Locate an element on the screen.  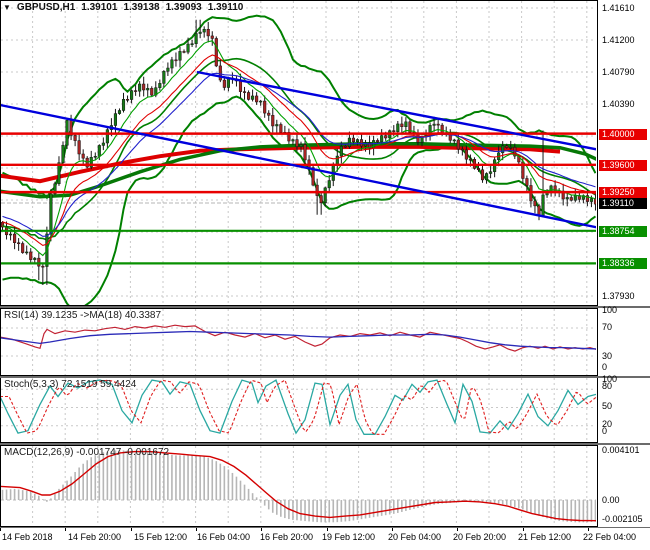
stoch-panel is located at coordinates (299, 410).